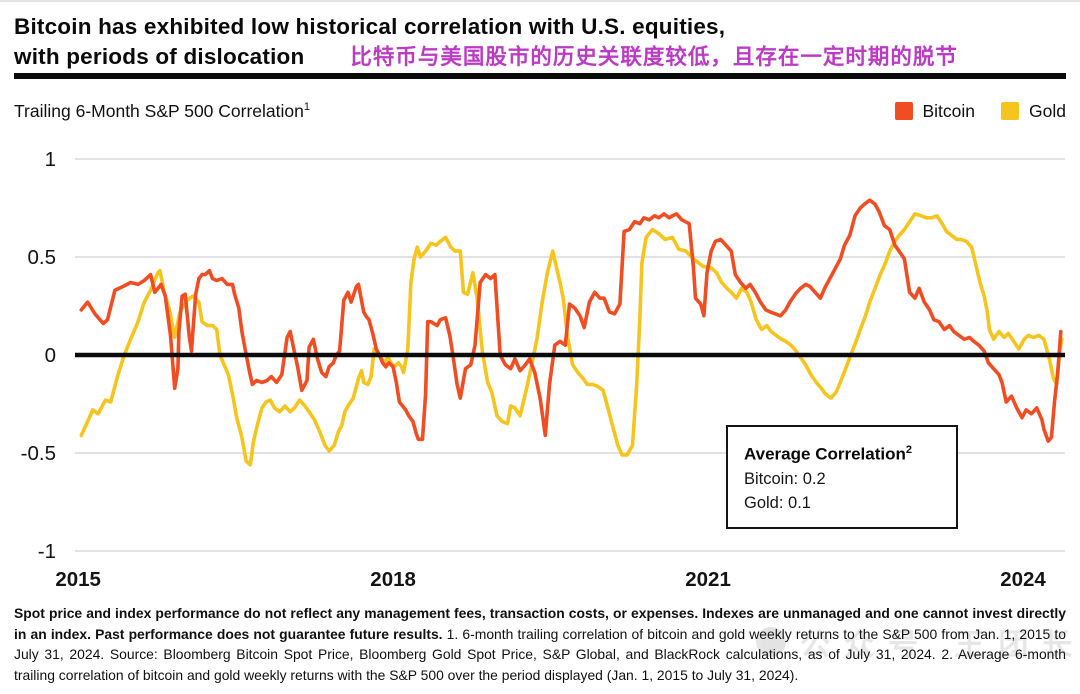  I want to click on legend-item-bitcoin: Bitcoin, so click(935, 111).